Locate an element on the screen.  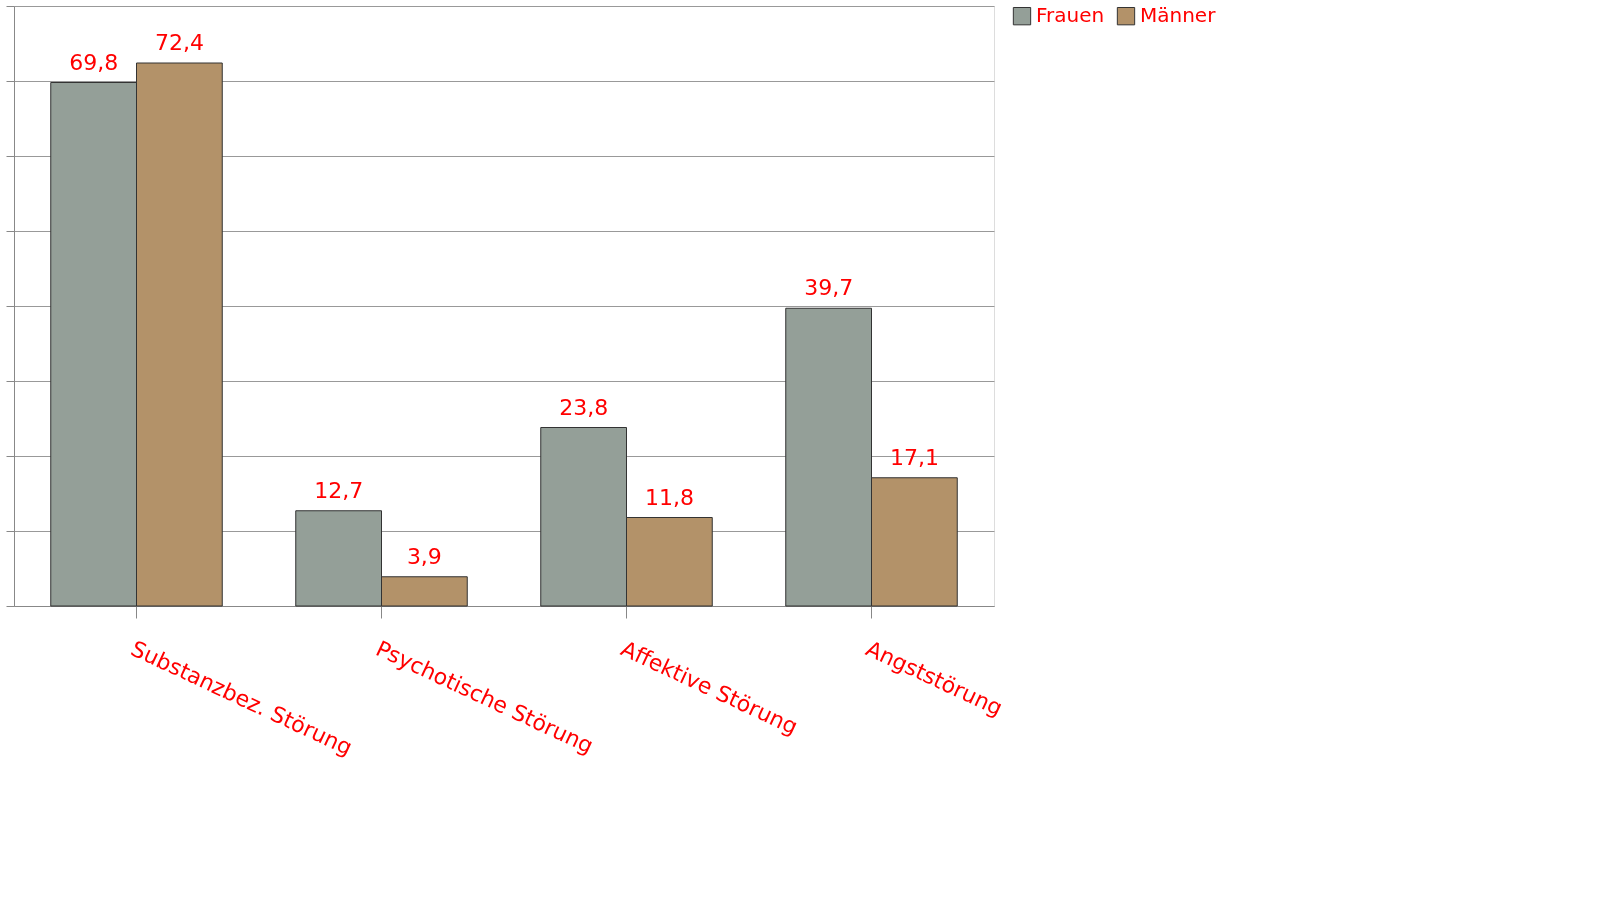
legend-label: Männer is located at coordinates (1178, 15).